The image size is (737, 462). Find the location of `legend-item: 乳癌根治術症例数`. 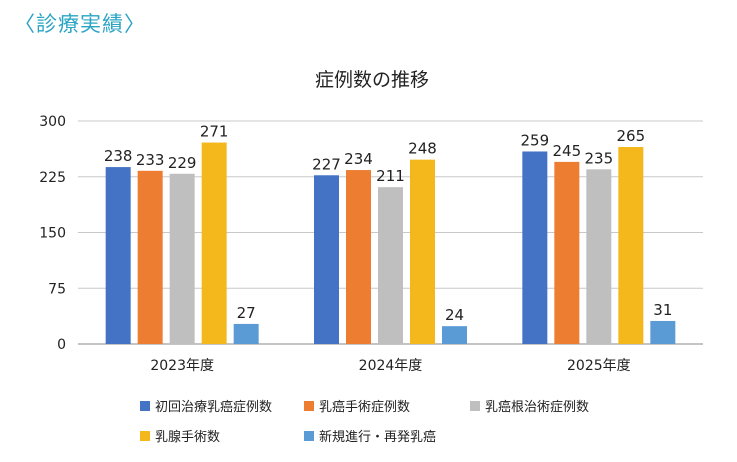

legend-item: 乳癌根治術症例数 is located at coordinates (529, 405).